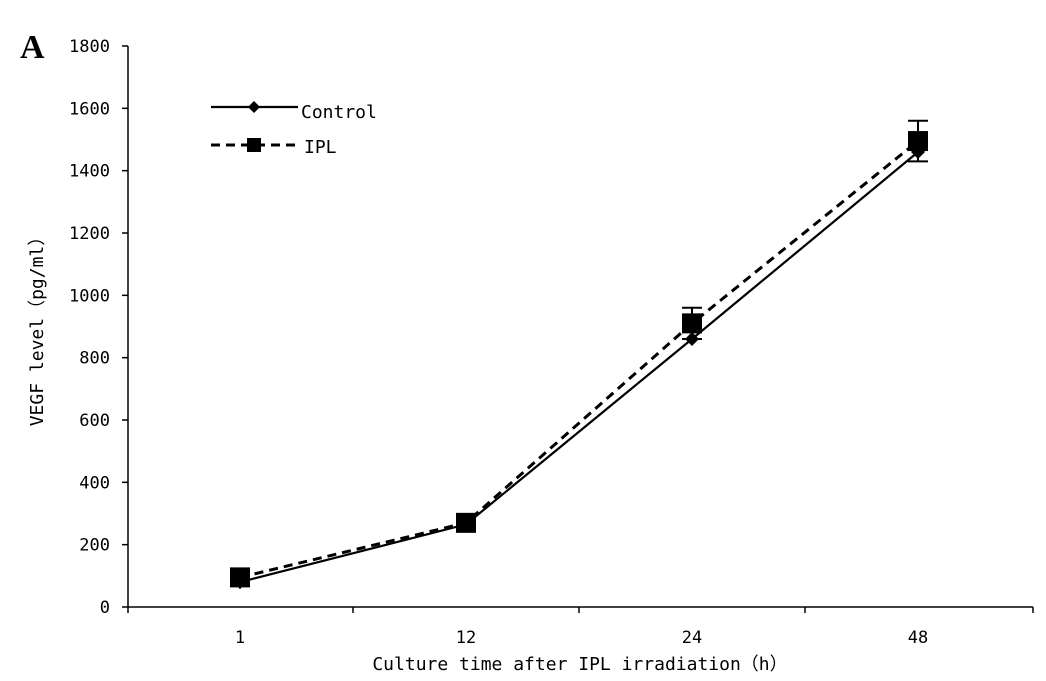 The width and height of the screenshot is (1046, 681). What do you see at coordinates (579, 664) in the screenshot?
I see `x-axis-title: Culture time after IPL irradiation（h）` at bounding box center [579, 664].